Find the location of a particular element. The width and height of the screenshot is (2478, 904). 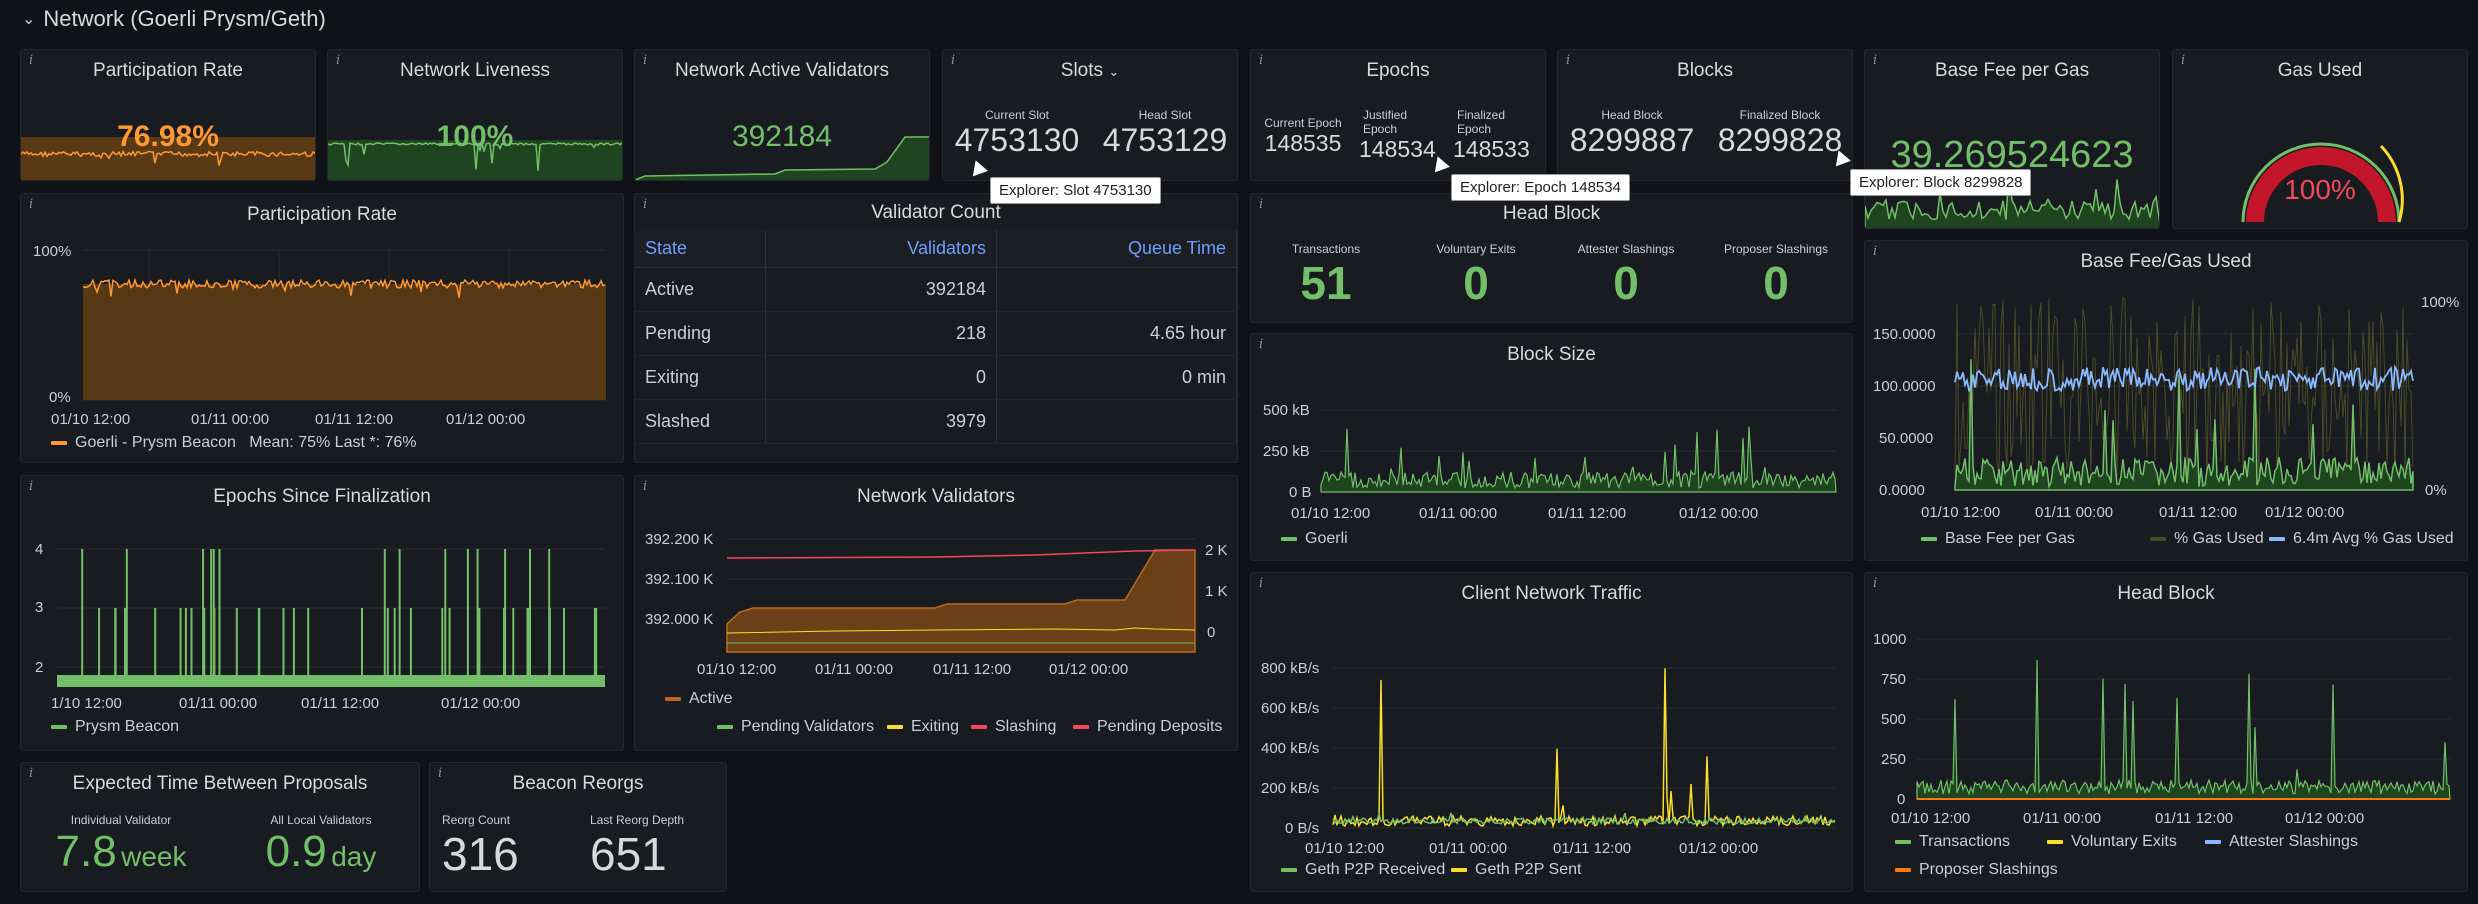

chart-legend: Exiting is located at coordinates (923, 727).